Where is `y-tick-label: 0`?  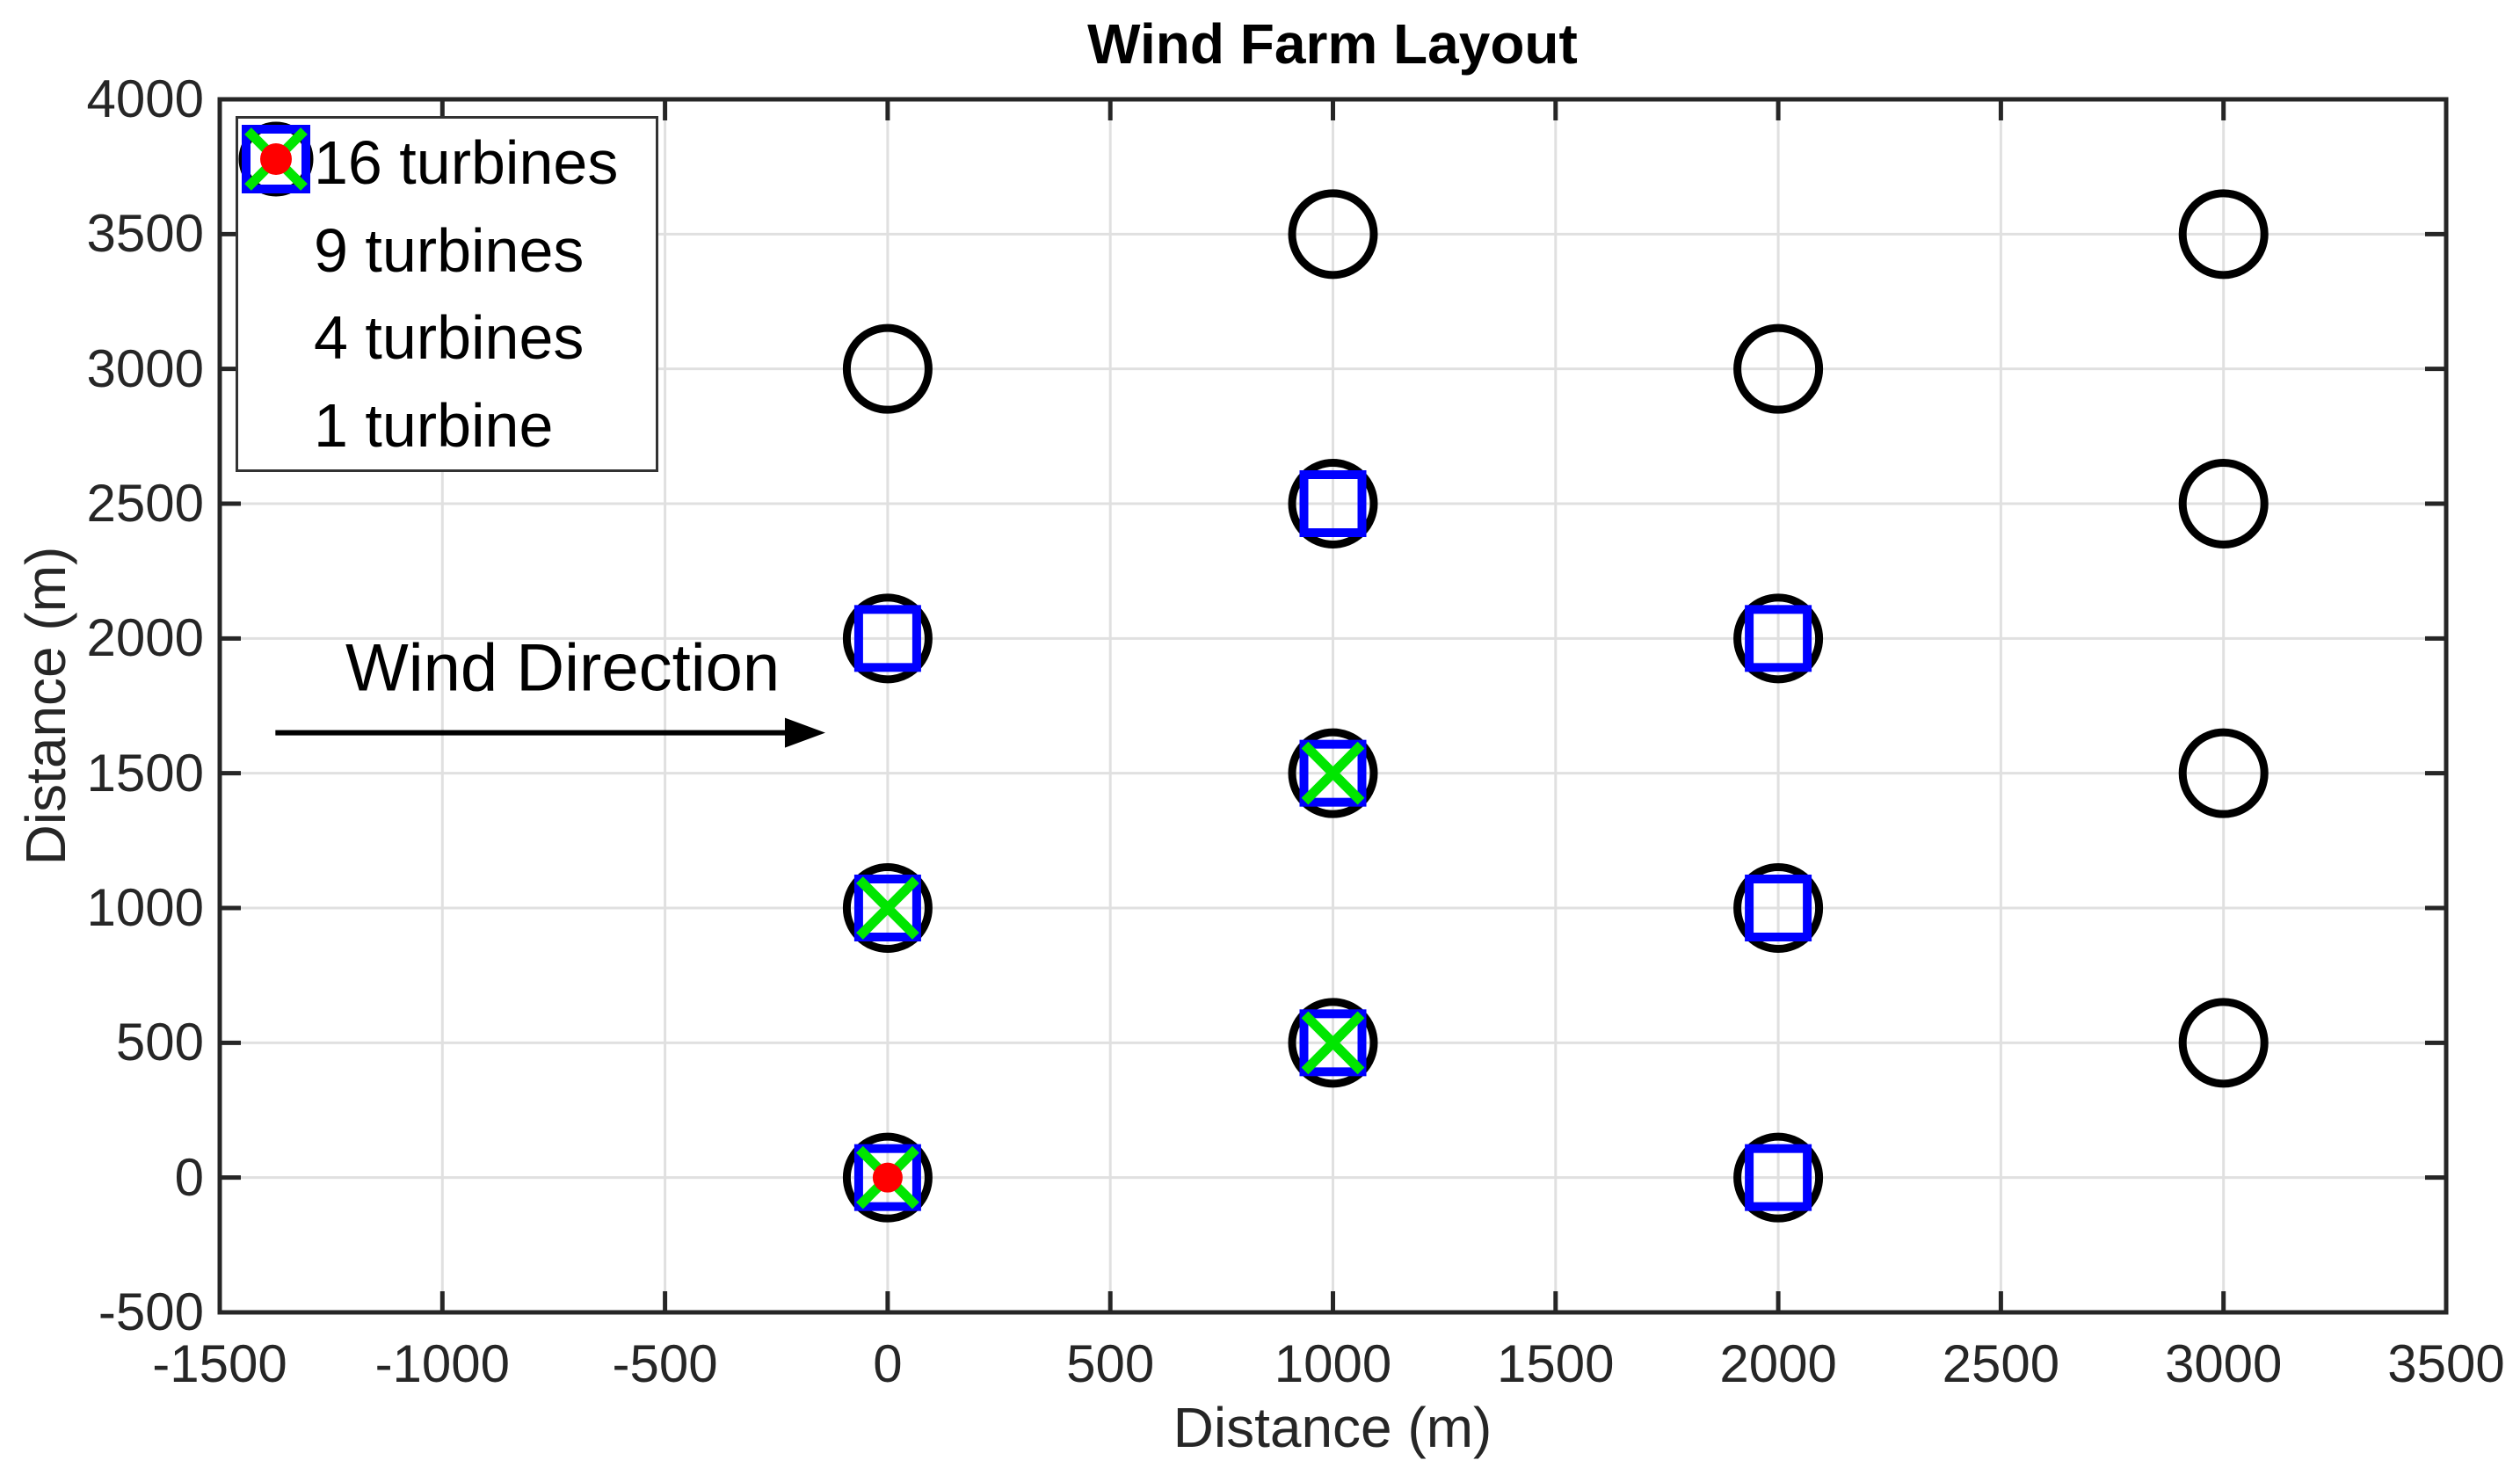 y-tick-label: 0 is located at coordinates (189, 1177).